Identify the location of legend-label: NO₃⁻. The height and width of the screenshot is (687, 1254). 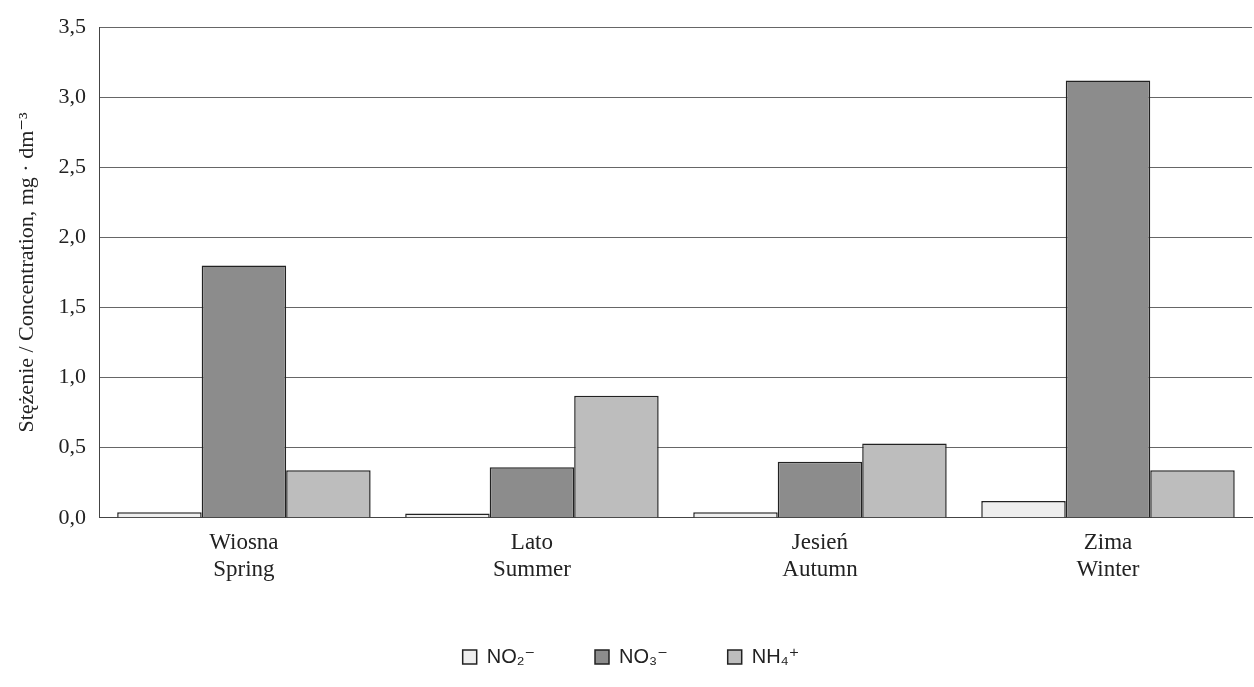
(643, 655).